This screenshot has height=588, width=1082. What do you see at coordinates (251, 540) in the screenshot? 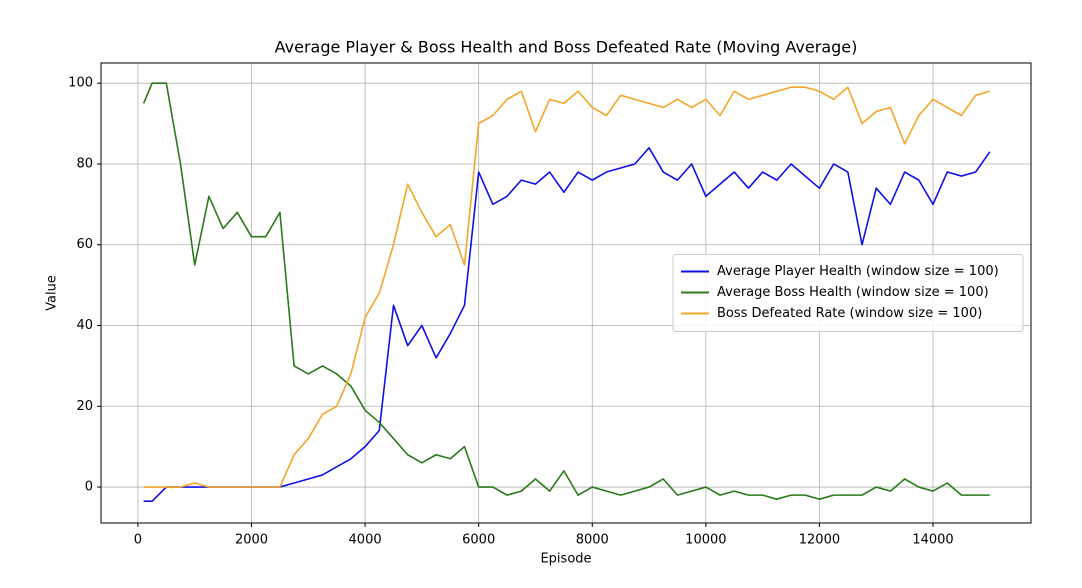
I see `x-tick-label: 2000` at bounding box center [251, 540].